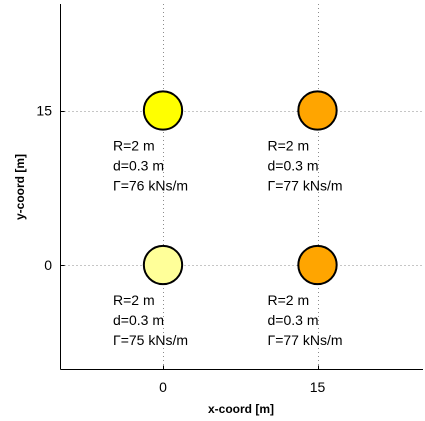  Describe the element at coordinates (48, 265) in the screenshot. I see `y-tick-label: 0` at that location.